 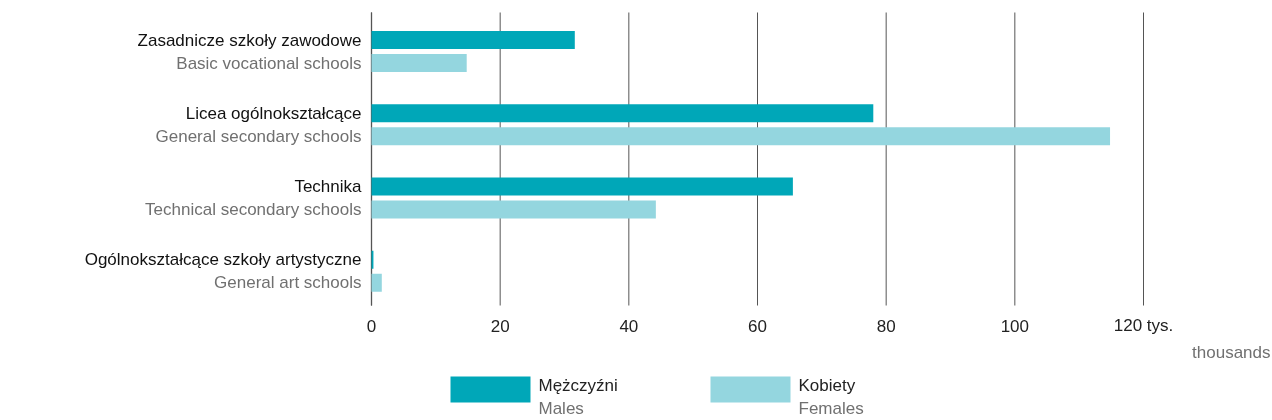 What do you see at coordinates (1231, 352) in the screenshot?
I see `x-axis-title: thousands` at bounding box center [1231, 352].